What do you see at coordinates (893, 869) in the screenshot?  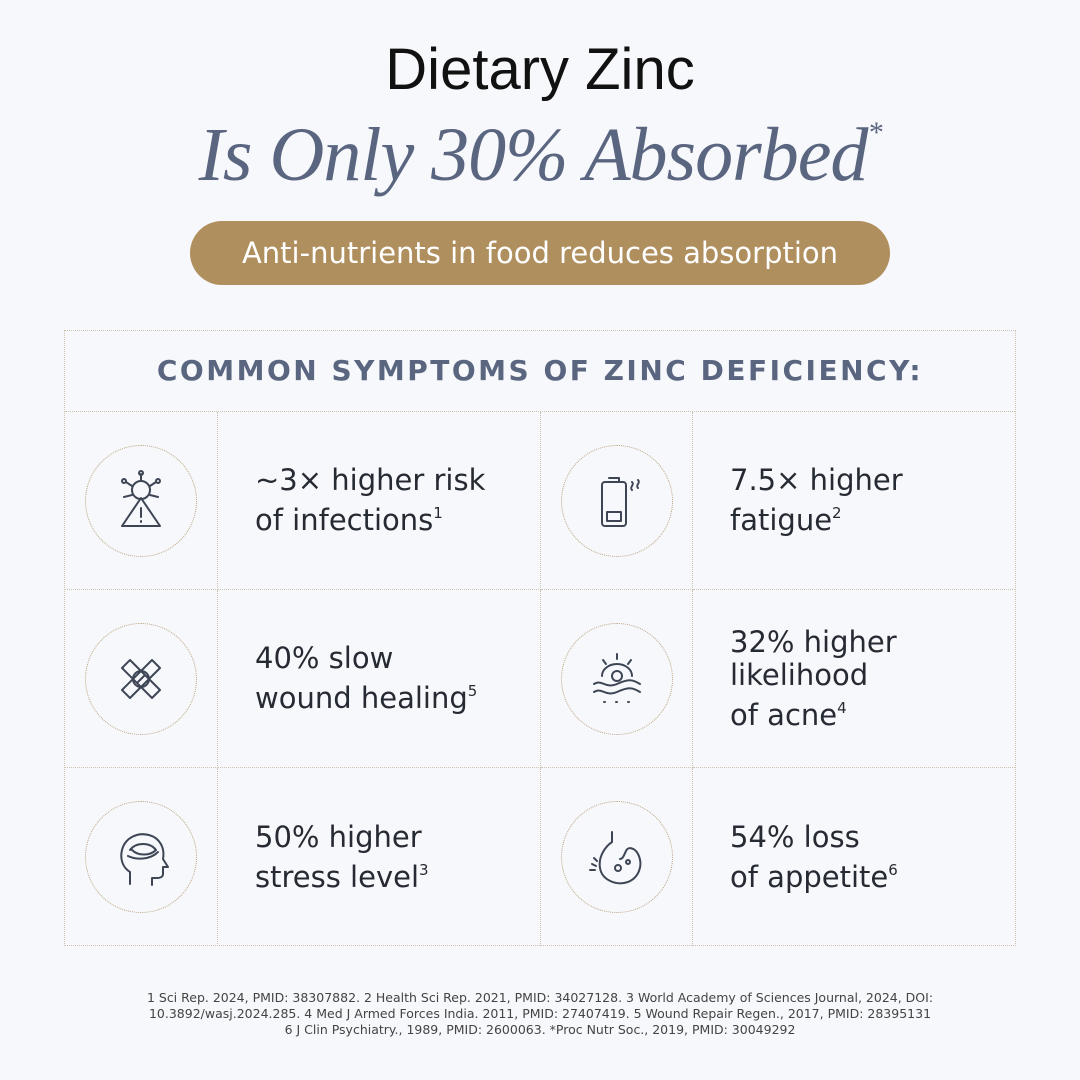 I see `reference: 6` at bounding box center [893, 869].